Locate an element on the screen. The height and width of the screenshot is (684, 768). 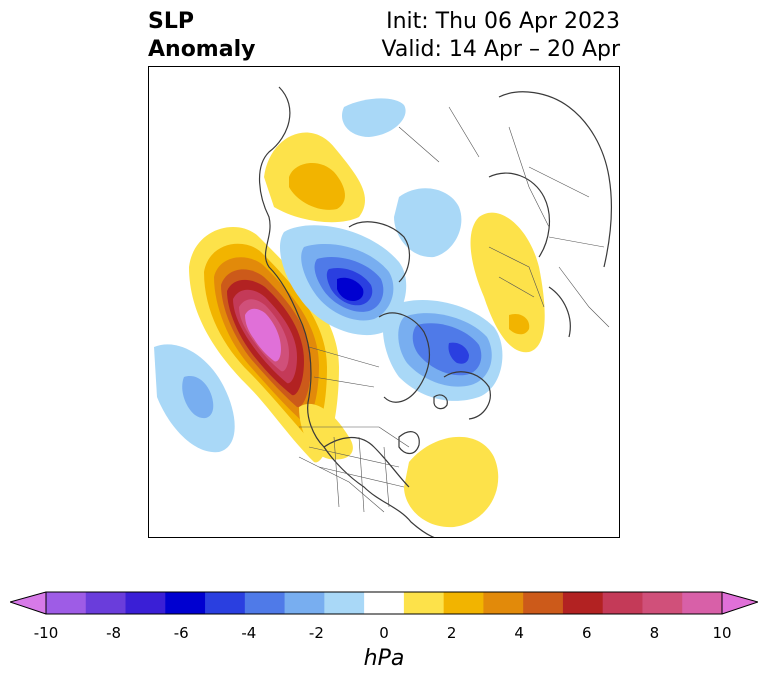
anomaly-low-arctic is located at coordinates (343, 280).